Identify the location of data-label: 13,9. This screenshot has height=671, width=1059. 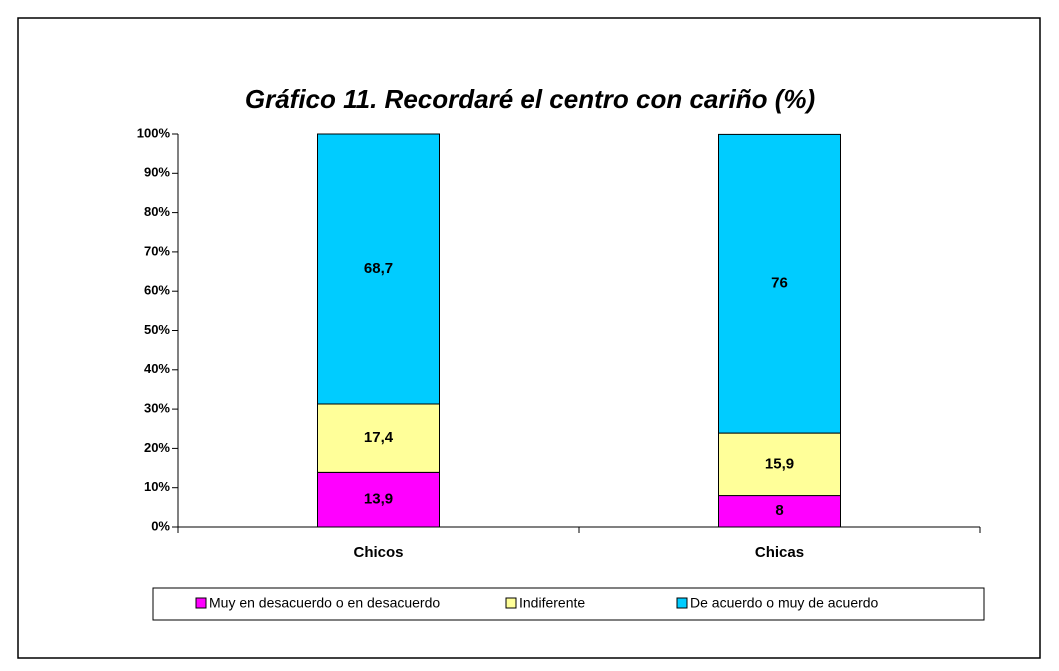
(378, 499).